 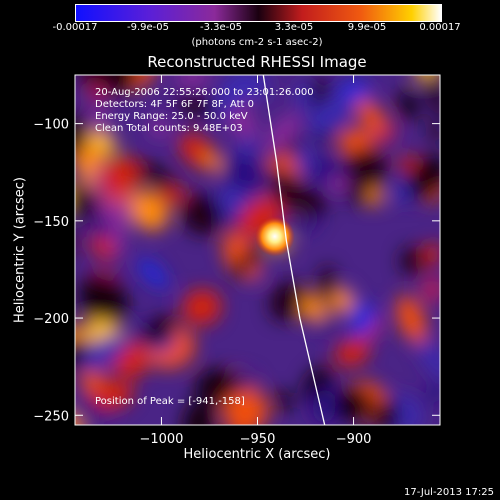 I want to click on y-tick-label: −200, so click(x=51, y=319).